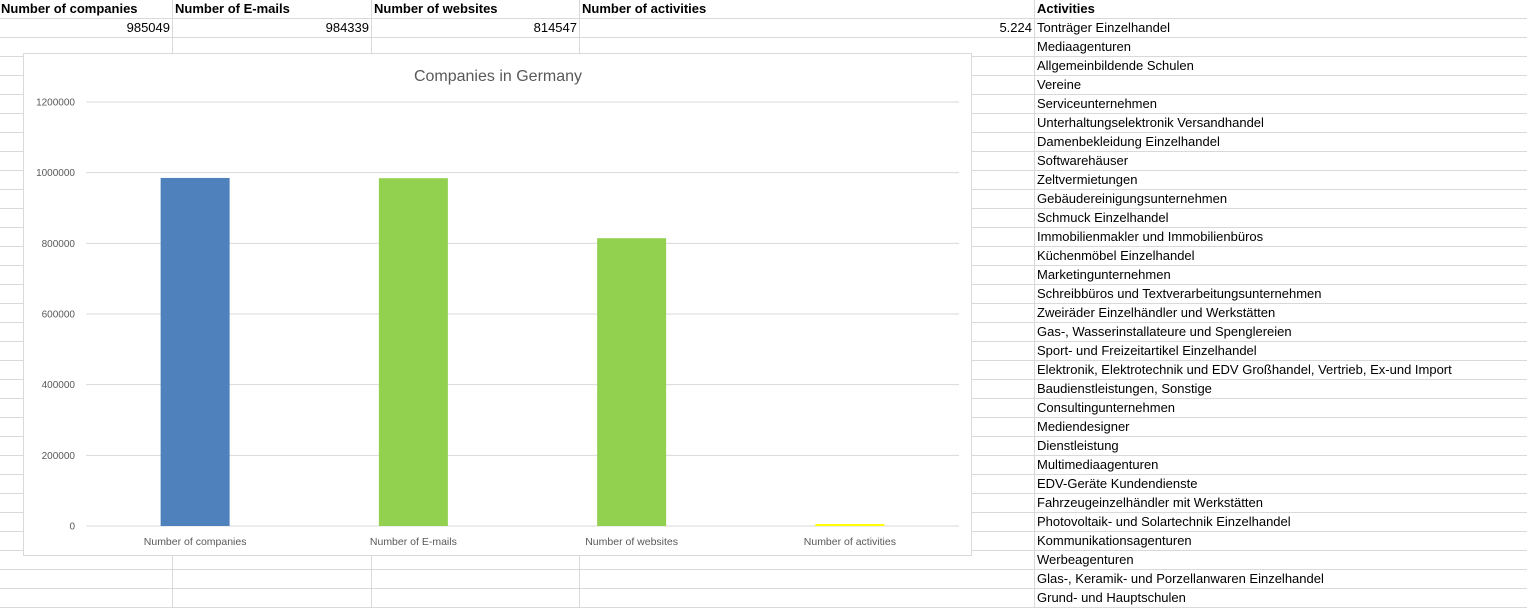 This screenshot has height=608, width=1527. I want to click on activity-cell: Grund- und Hauptschulen, so click(1111, 597).